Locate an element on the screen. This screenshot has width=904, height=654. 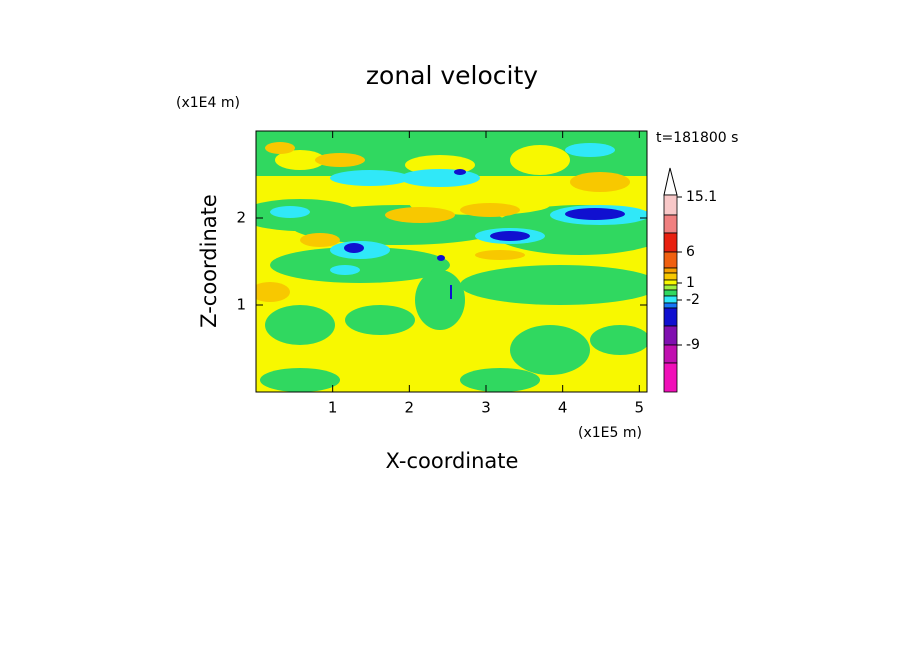
y-axis-label: Z-coordinate is located at coordinates (209, 261).